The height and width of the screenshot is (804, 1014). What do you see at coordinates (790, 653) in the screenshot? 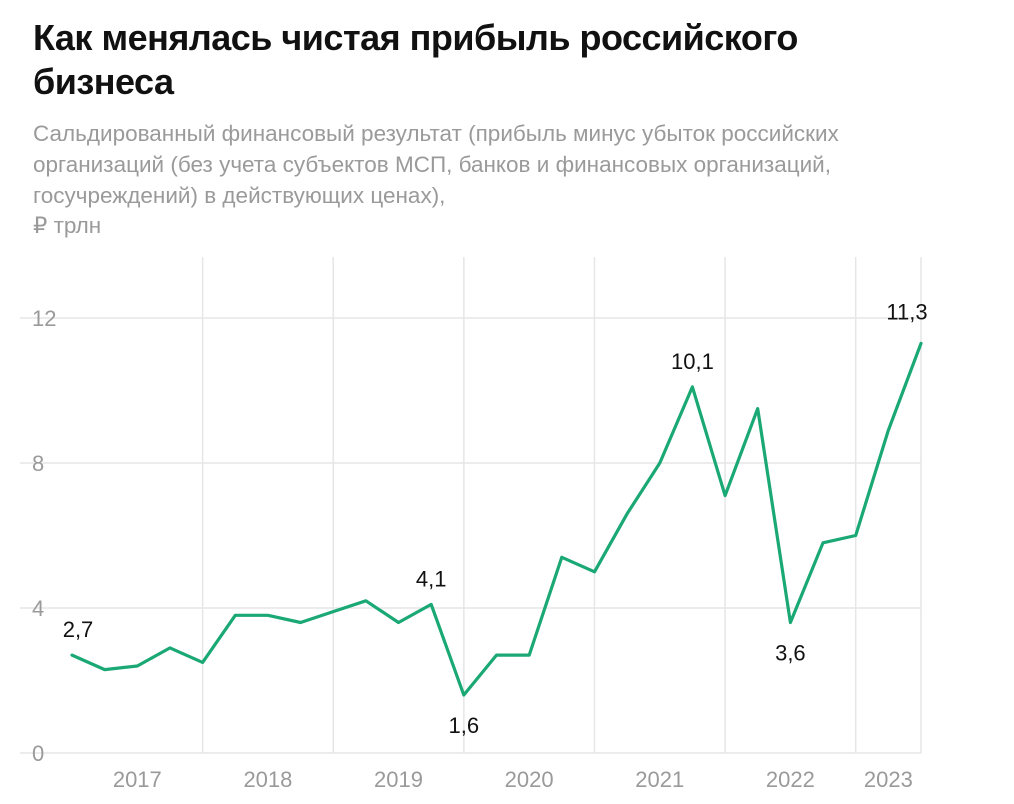
I see `data-label: 3,6` at bounding box center [790, 653].